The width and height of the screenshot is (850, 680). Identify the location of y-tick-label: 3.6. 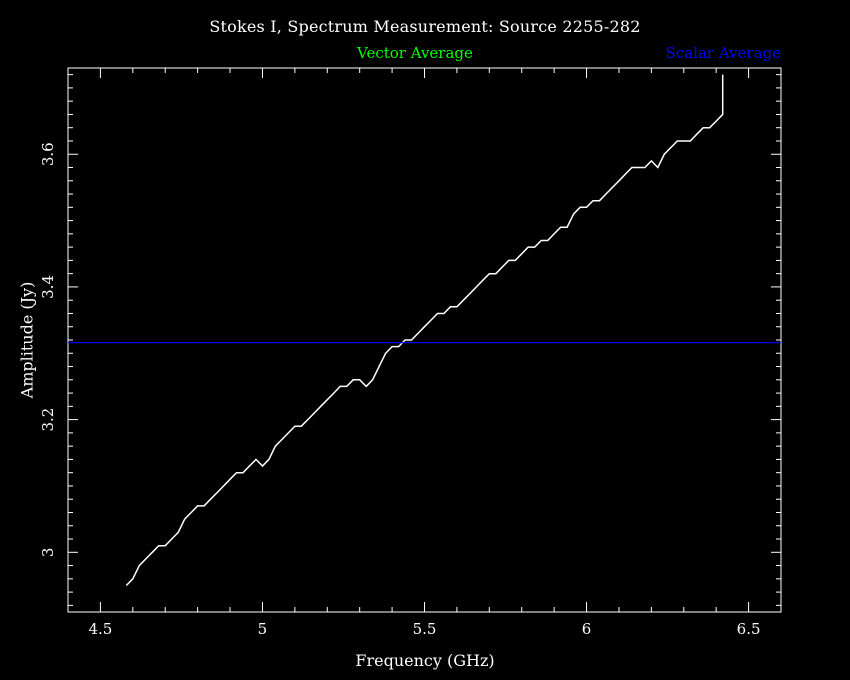
(48, 154).